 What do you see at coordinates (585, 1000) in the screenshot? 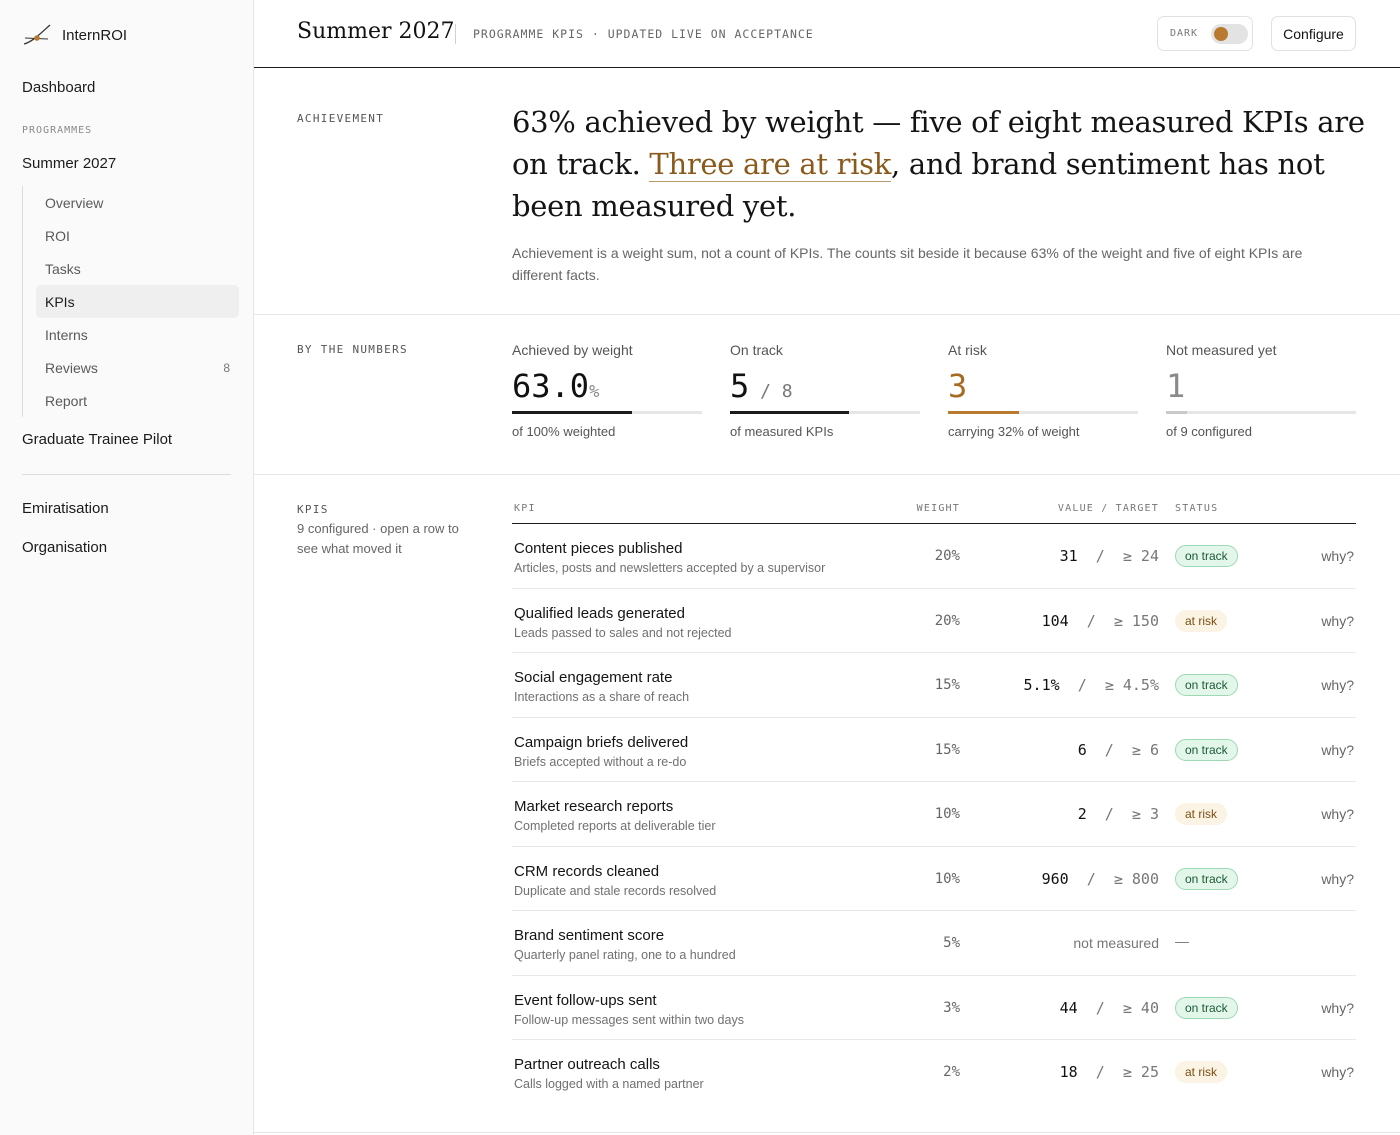
I see `kpi-name: Event follow-ups sent` at bounding box center [585, 1000].